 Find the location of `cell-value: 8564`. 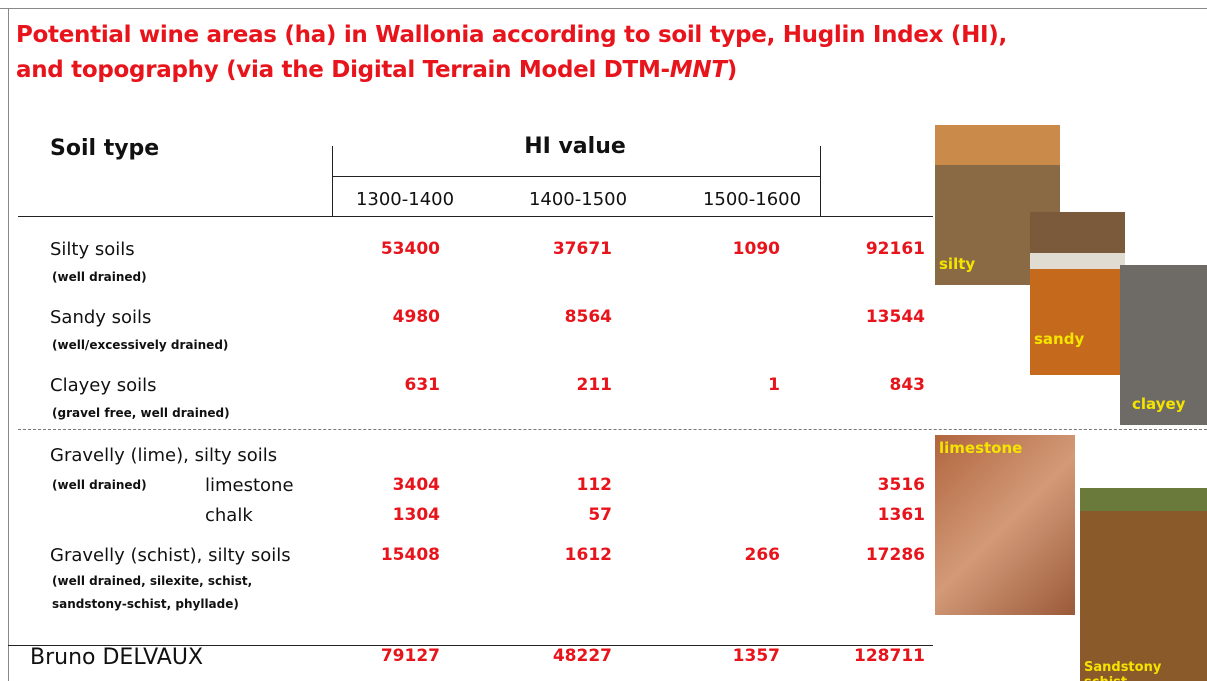

cell-value: 8564 is located at coordinates (588, 317).